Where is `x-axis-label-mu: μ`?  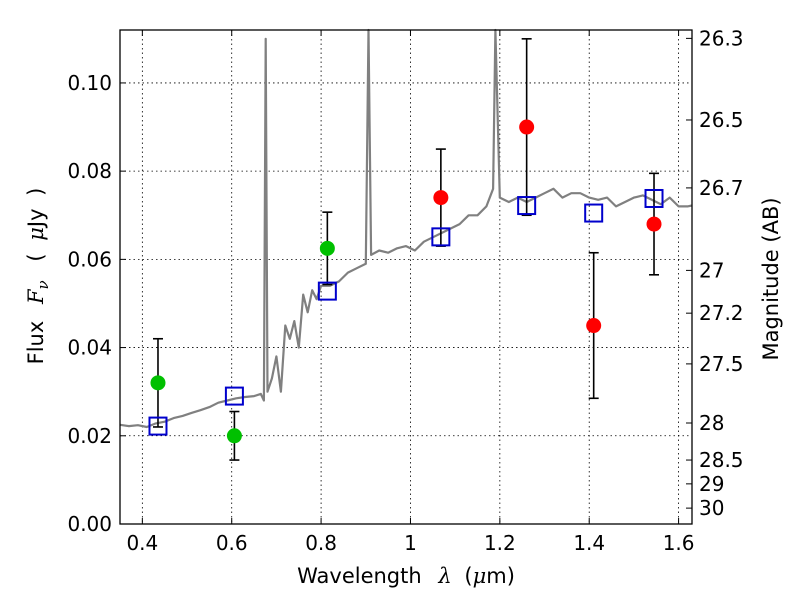 x-axis-label-mu: μ is located at coordinates (480, 576).